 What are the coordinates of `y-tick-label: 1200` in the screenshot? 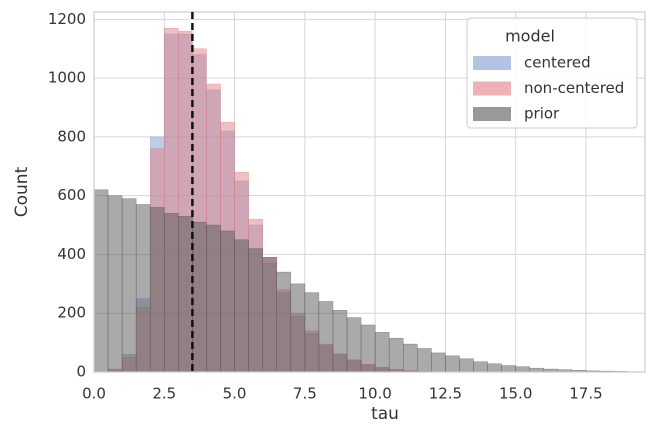 It's located at (67, 19).